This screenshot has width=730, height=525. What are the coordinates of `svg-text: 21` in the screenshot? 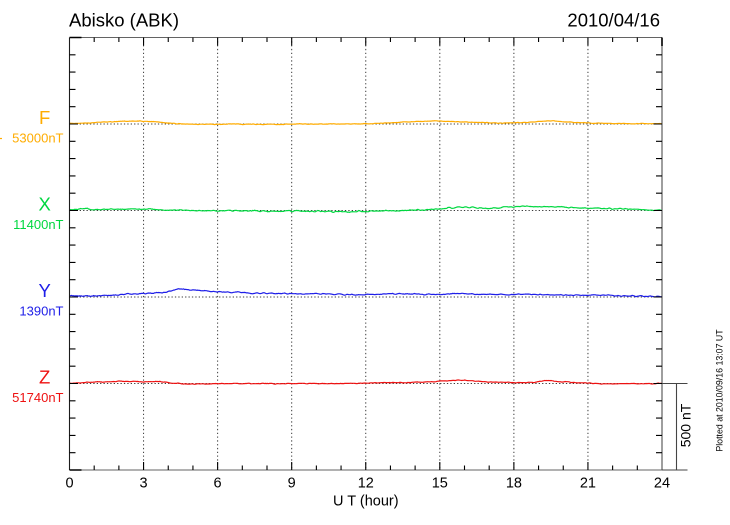 It's located at (588, 484).